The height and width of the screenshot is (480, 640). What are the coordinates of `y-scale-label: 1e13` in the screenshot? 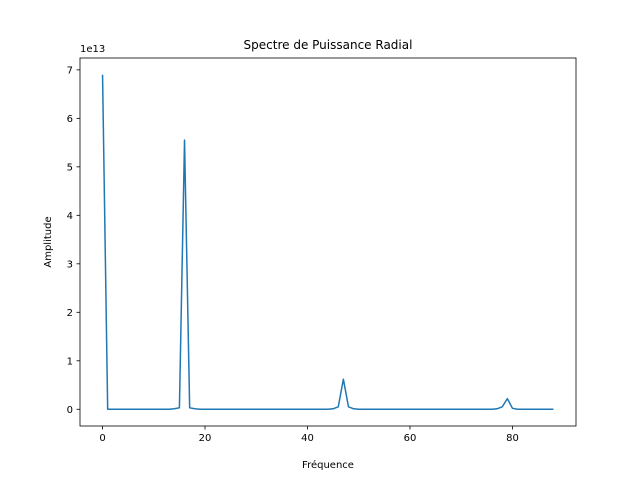 It's located at (92, 49).